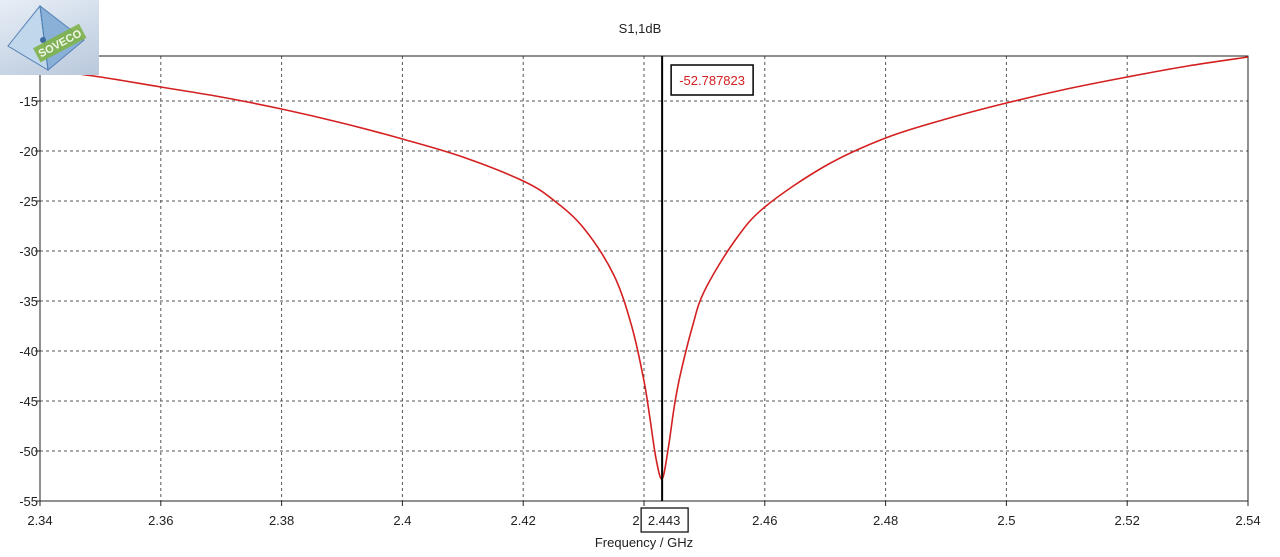 This screenshot has height=557, width=1280. I want to click on x-tick-label: 2.54, so click(1247, 520).